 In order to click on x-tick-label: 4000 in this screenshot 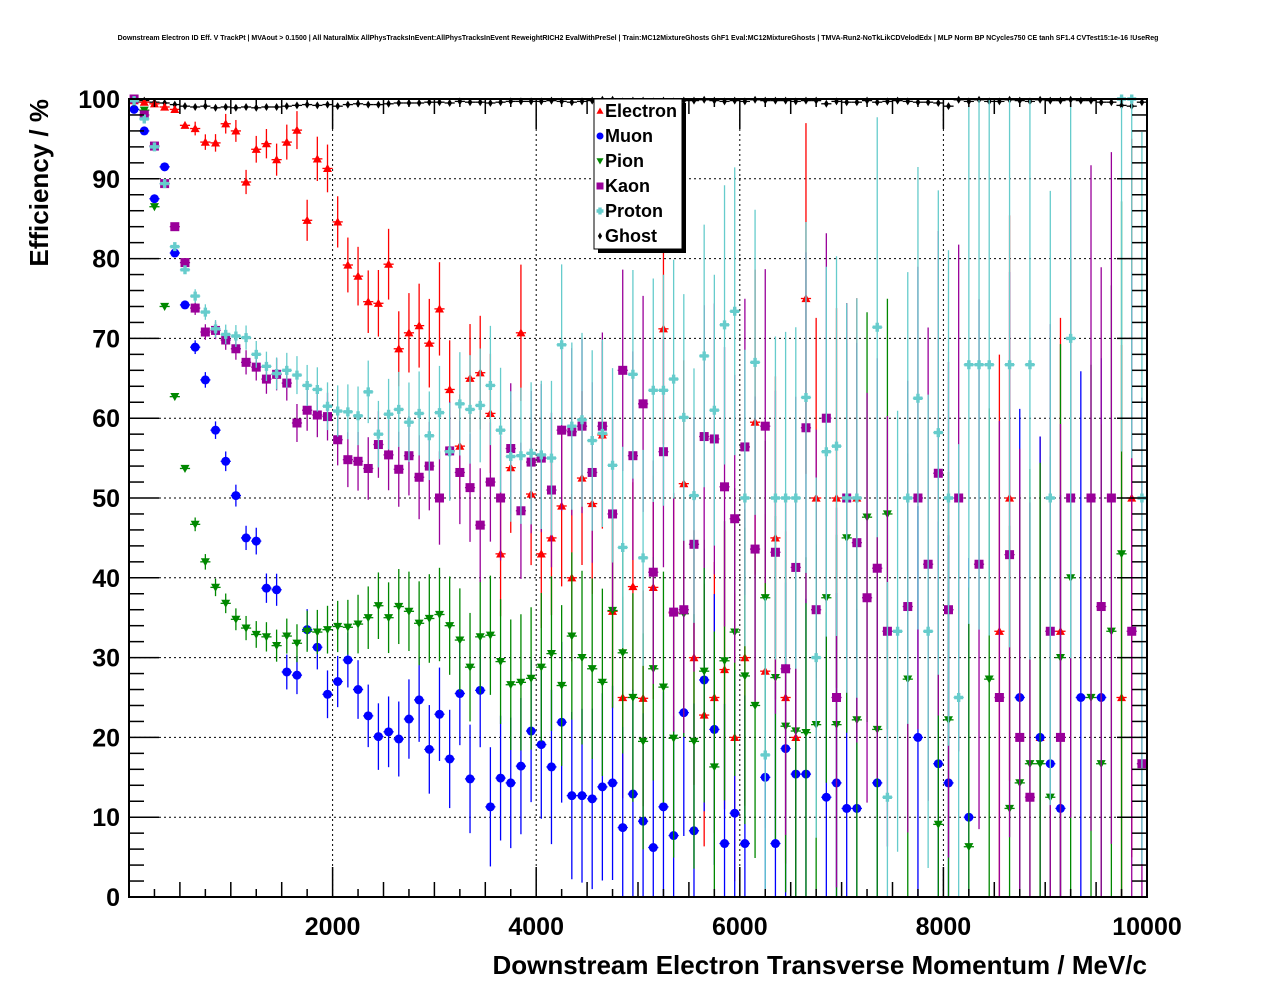, I will do `click(536, 927)`.